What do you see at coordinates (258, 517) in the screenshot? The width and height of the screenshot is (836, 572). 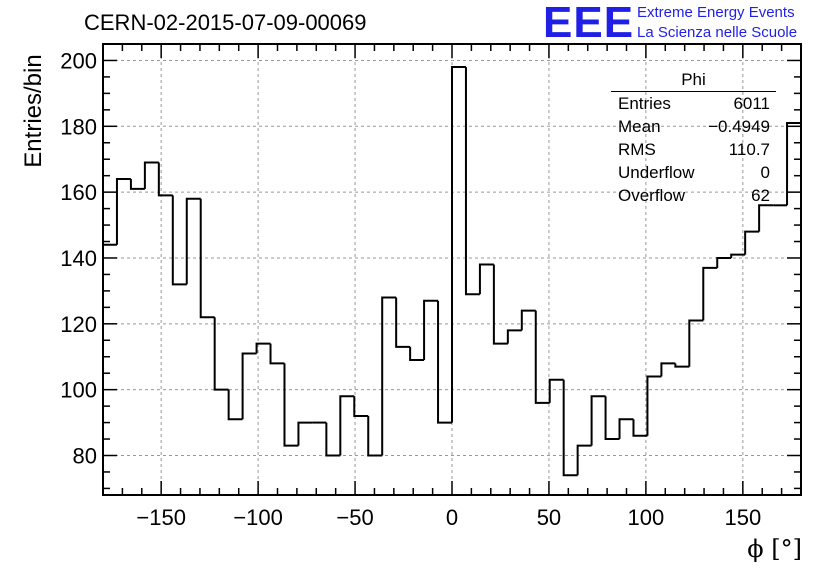 I see `x-tick-label: −100` at bounding box center [258, 517].